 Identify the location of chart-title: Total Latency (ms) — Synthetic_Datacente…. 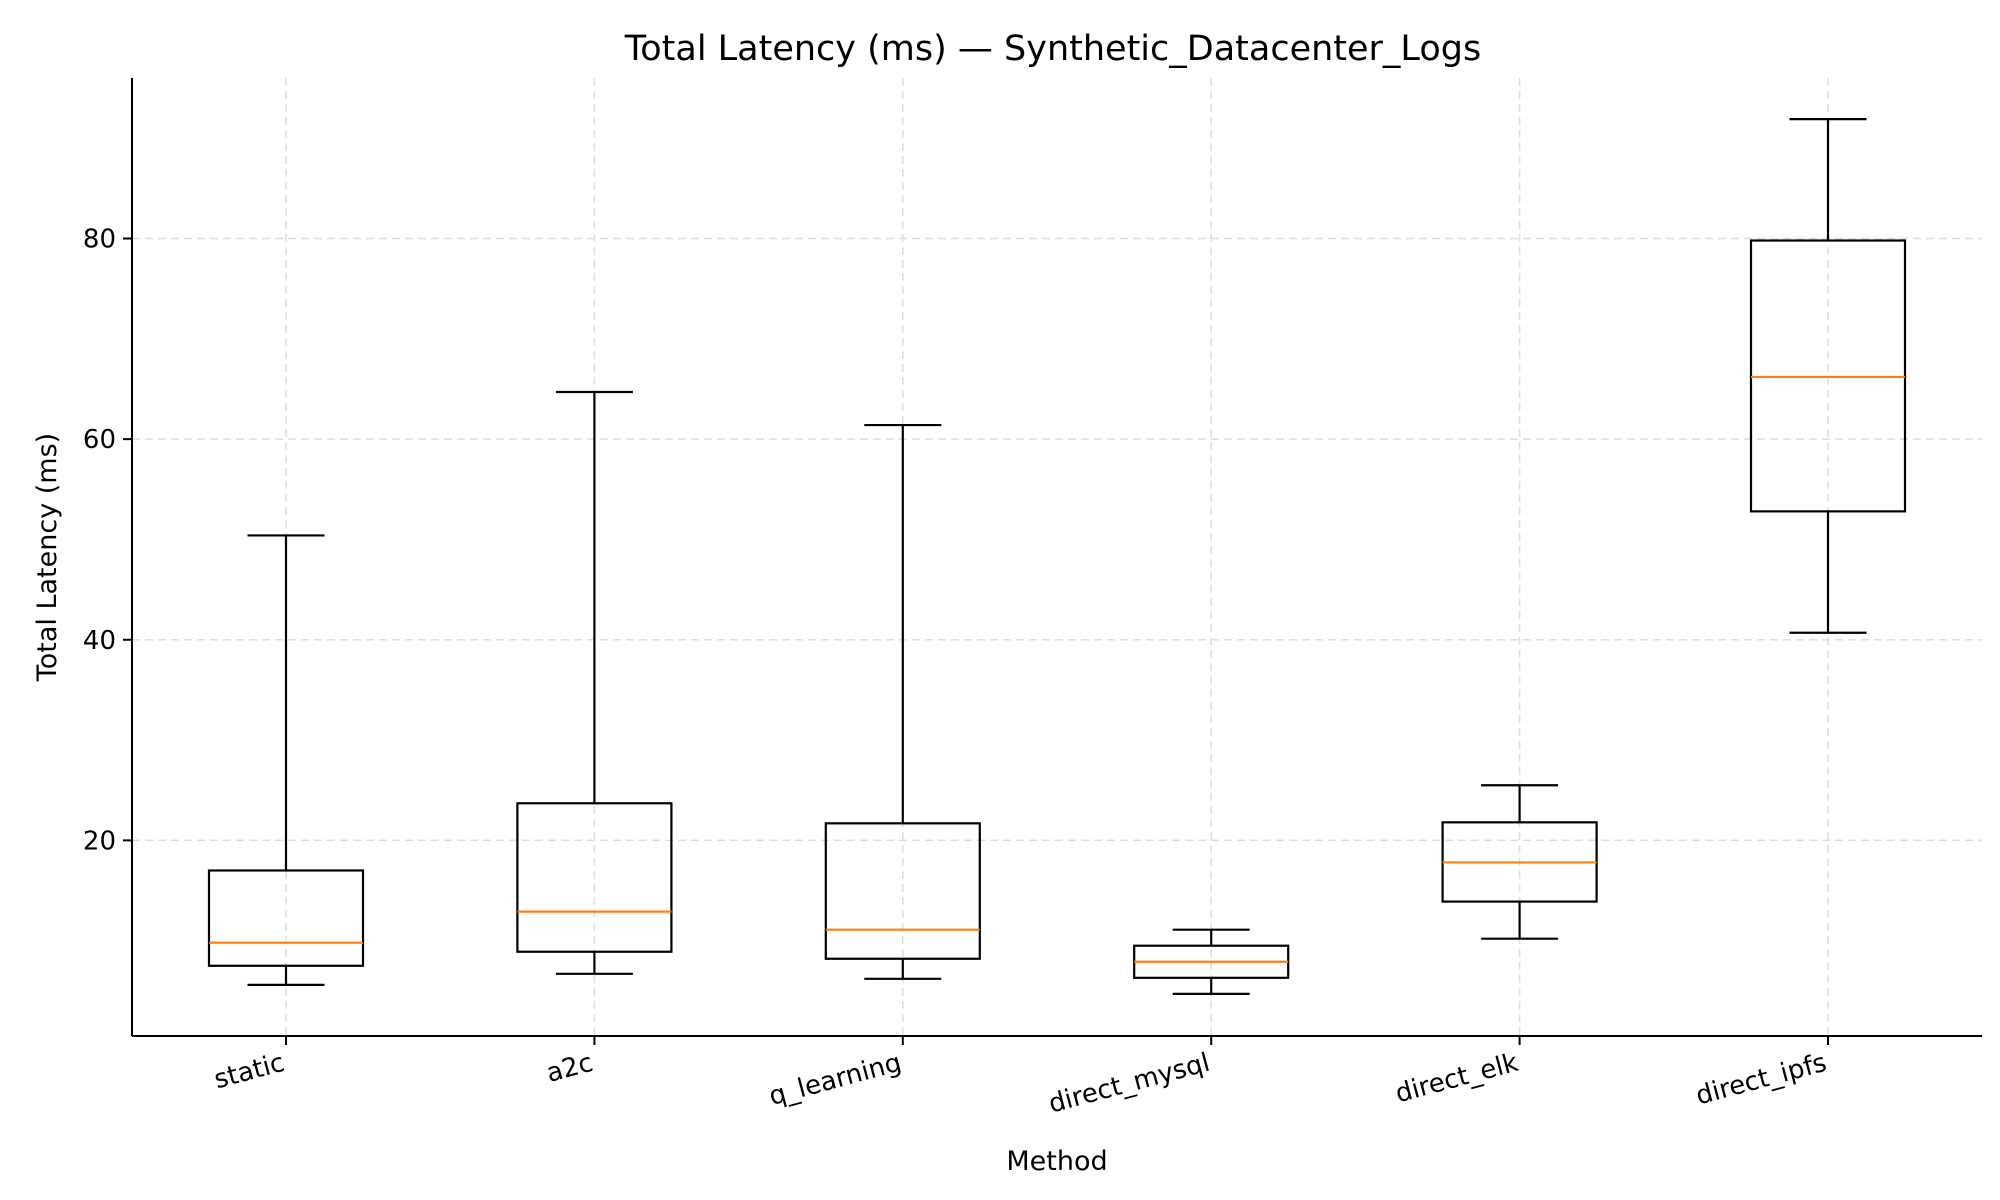
(1052, 49).